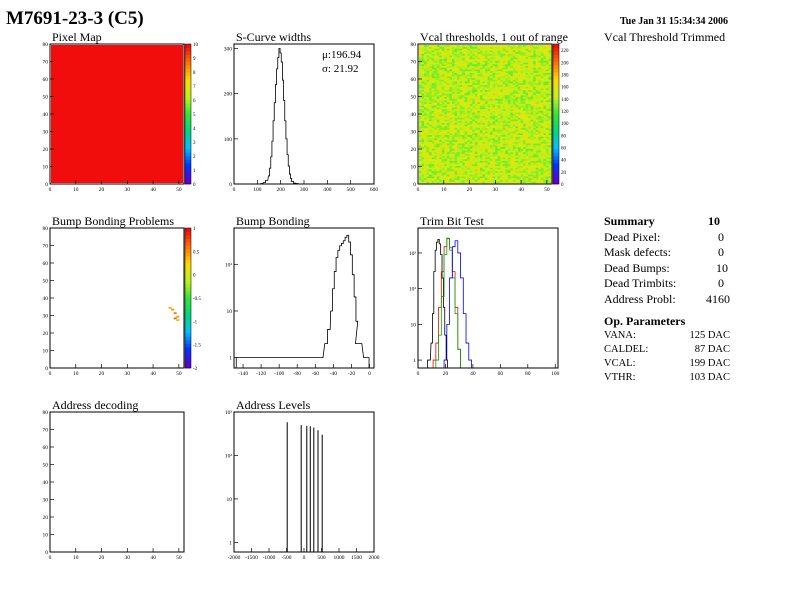  I want to click on y-tick-label: 10³, so click(413, 254).